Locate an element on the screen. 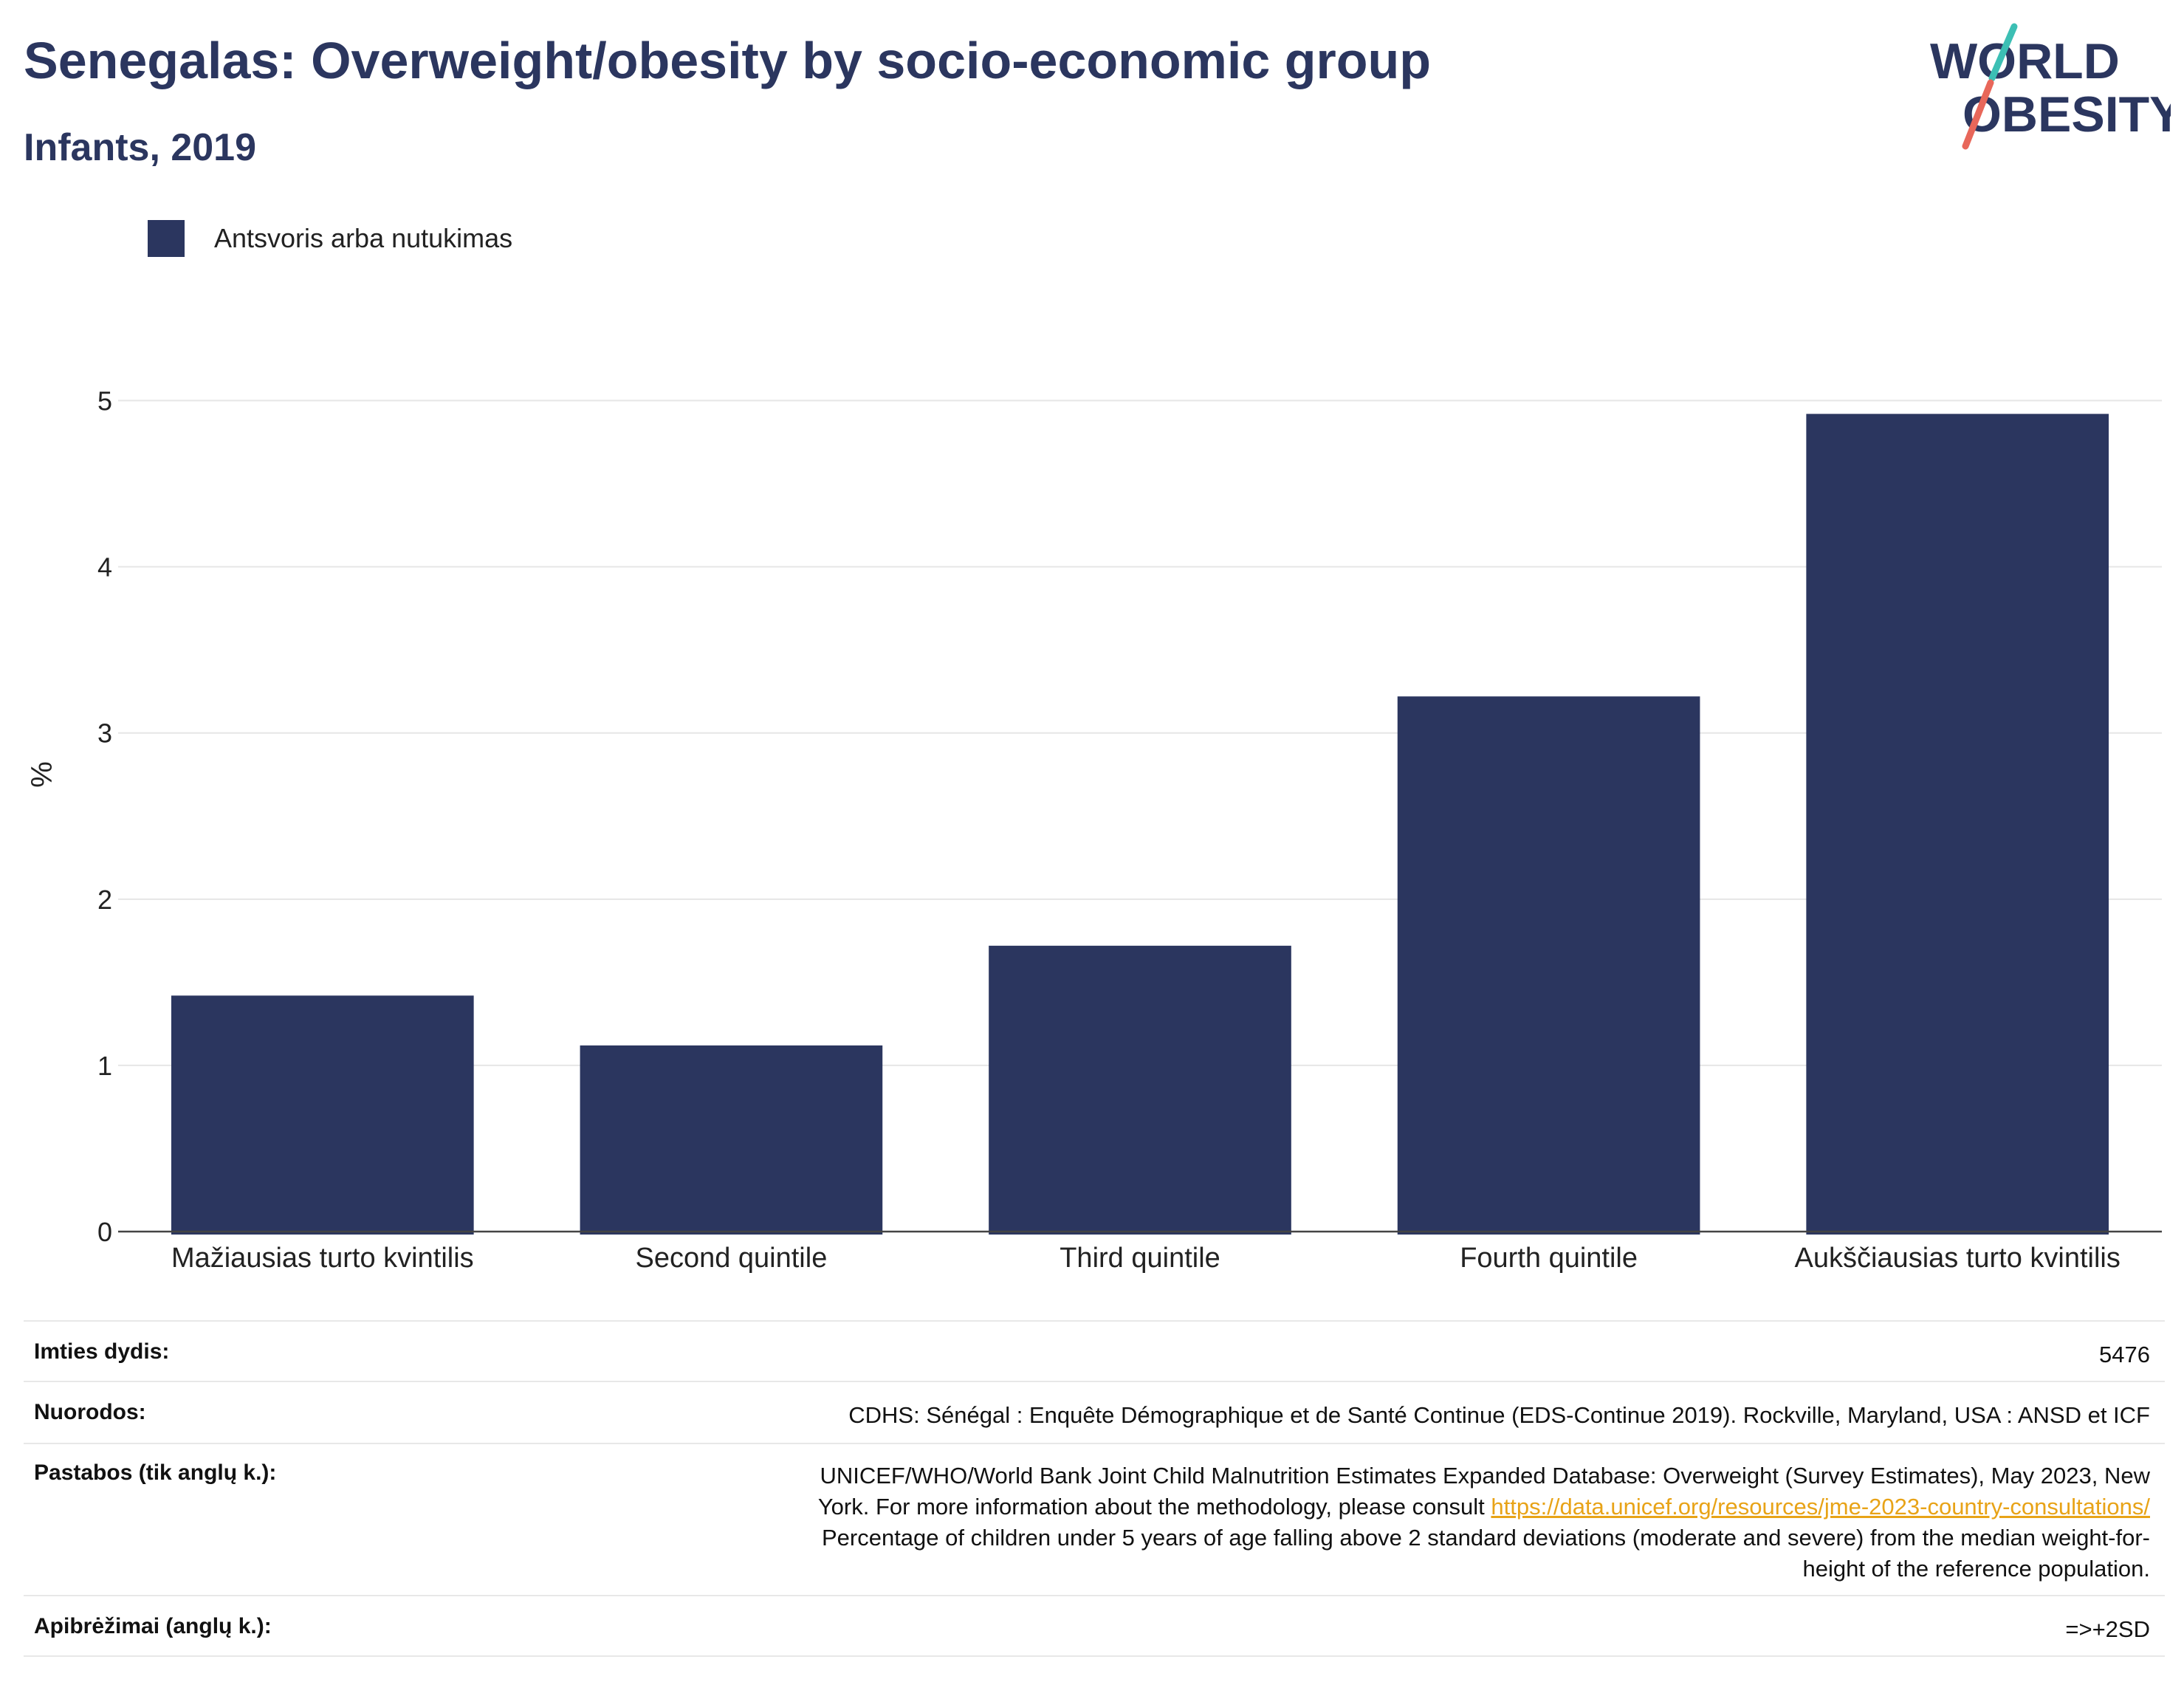  legend-label: Antsvoris arba nutukimas is located at coordinates (364, 238).